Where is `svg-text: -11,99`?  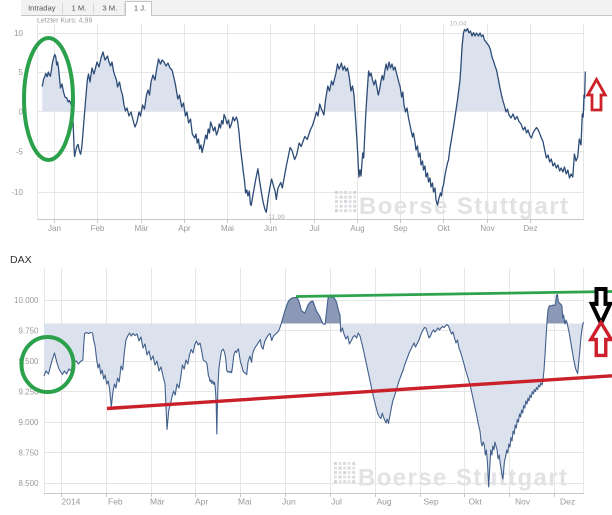 svg-text: -11,99 is located at coordinates (275, 217).